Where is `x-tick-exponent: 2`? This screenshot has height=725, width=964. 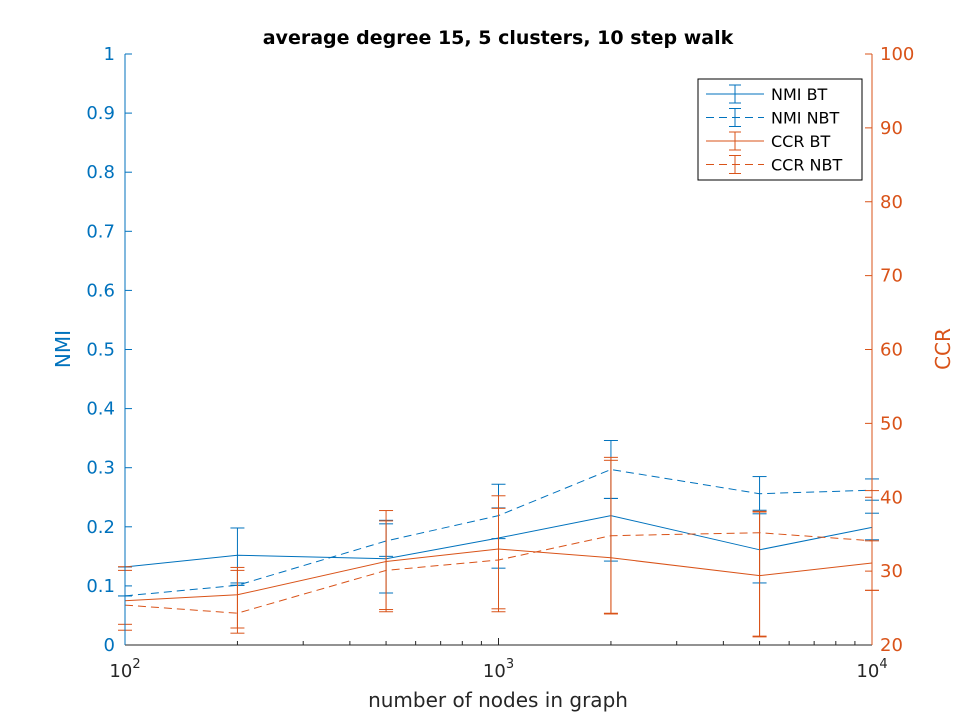
x-tick-exponent: 2 is located at coordinates (136, 664).